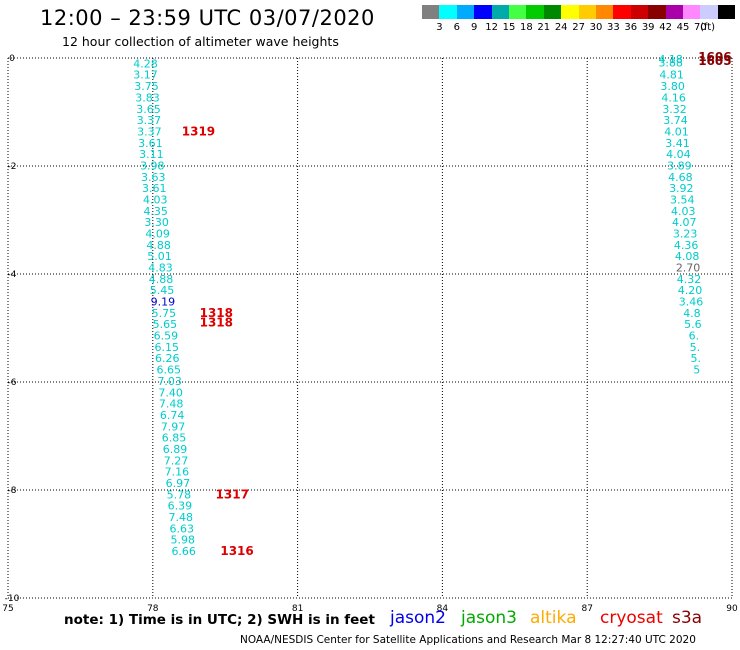  I want to click on wave-height-value: 4.18, so click(670, 59).